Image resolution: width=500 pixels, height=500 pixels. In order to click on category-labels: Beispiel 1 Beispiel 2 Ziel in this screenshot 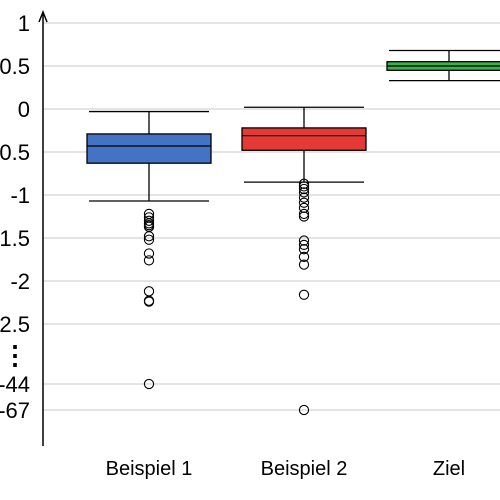, I will do `click(285, 469)`.